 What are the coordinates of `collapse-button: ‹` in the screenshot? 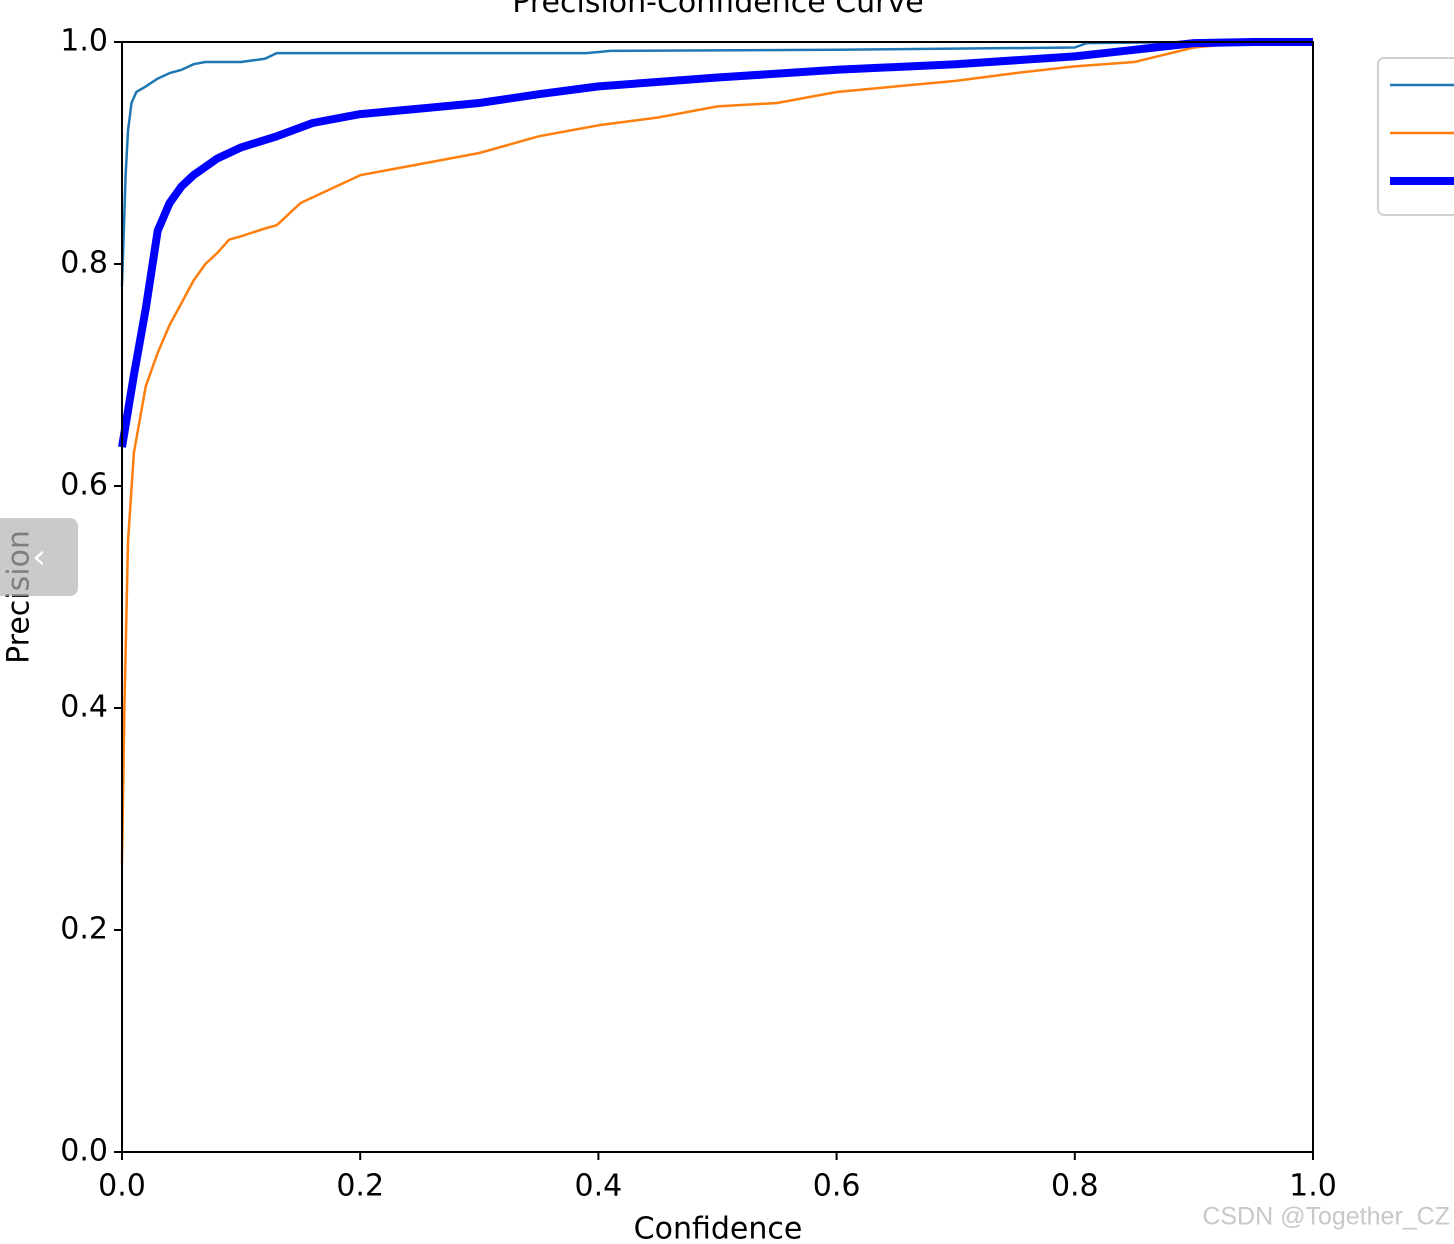 It's located at (39, 557).